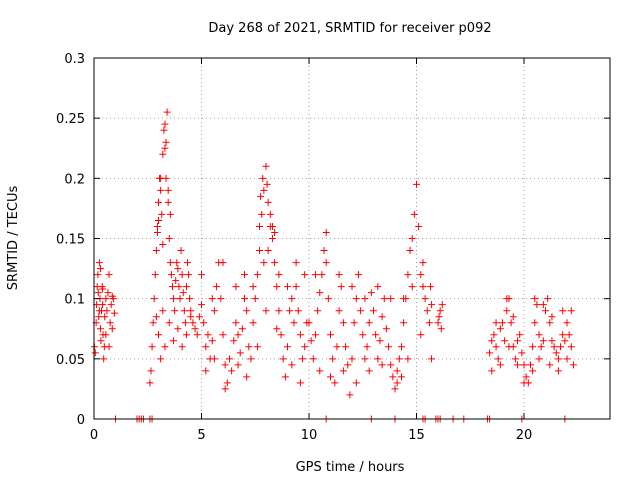  I want to click on x-axis-label: GPS time / hours, so click(350, 467).